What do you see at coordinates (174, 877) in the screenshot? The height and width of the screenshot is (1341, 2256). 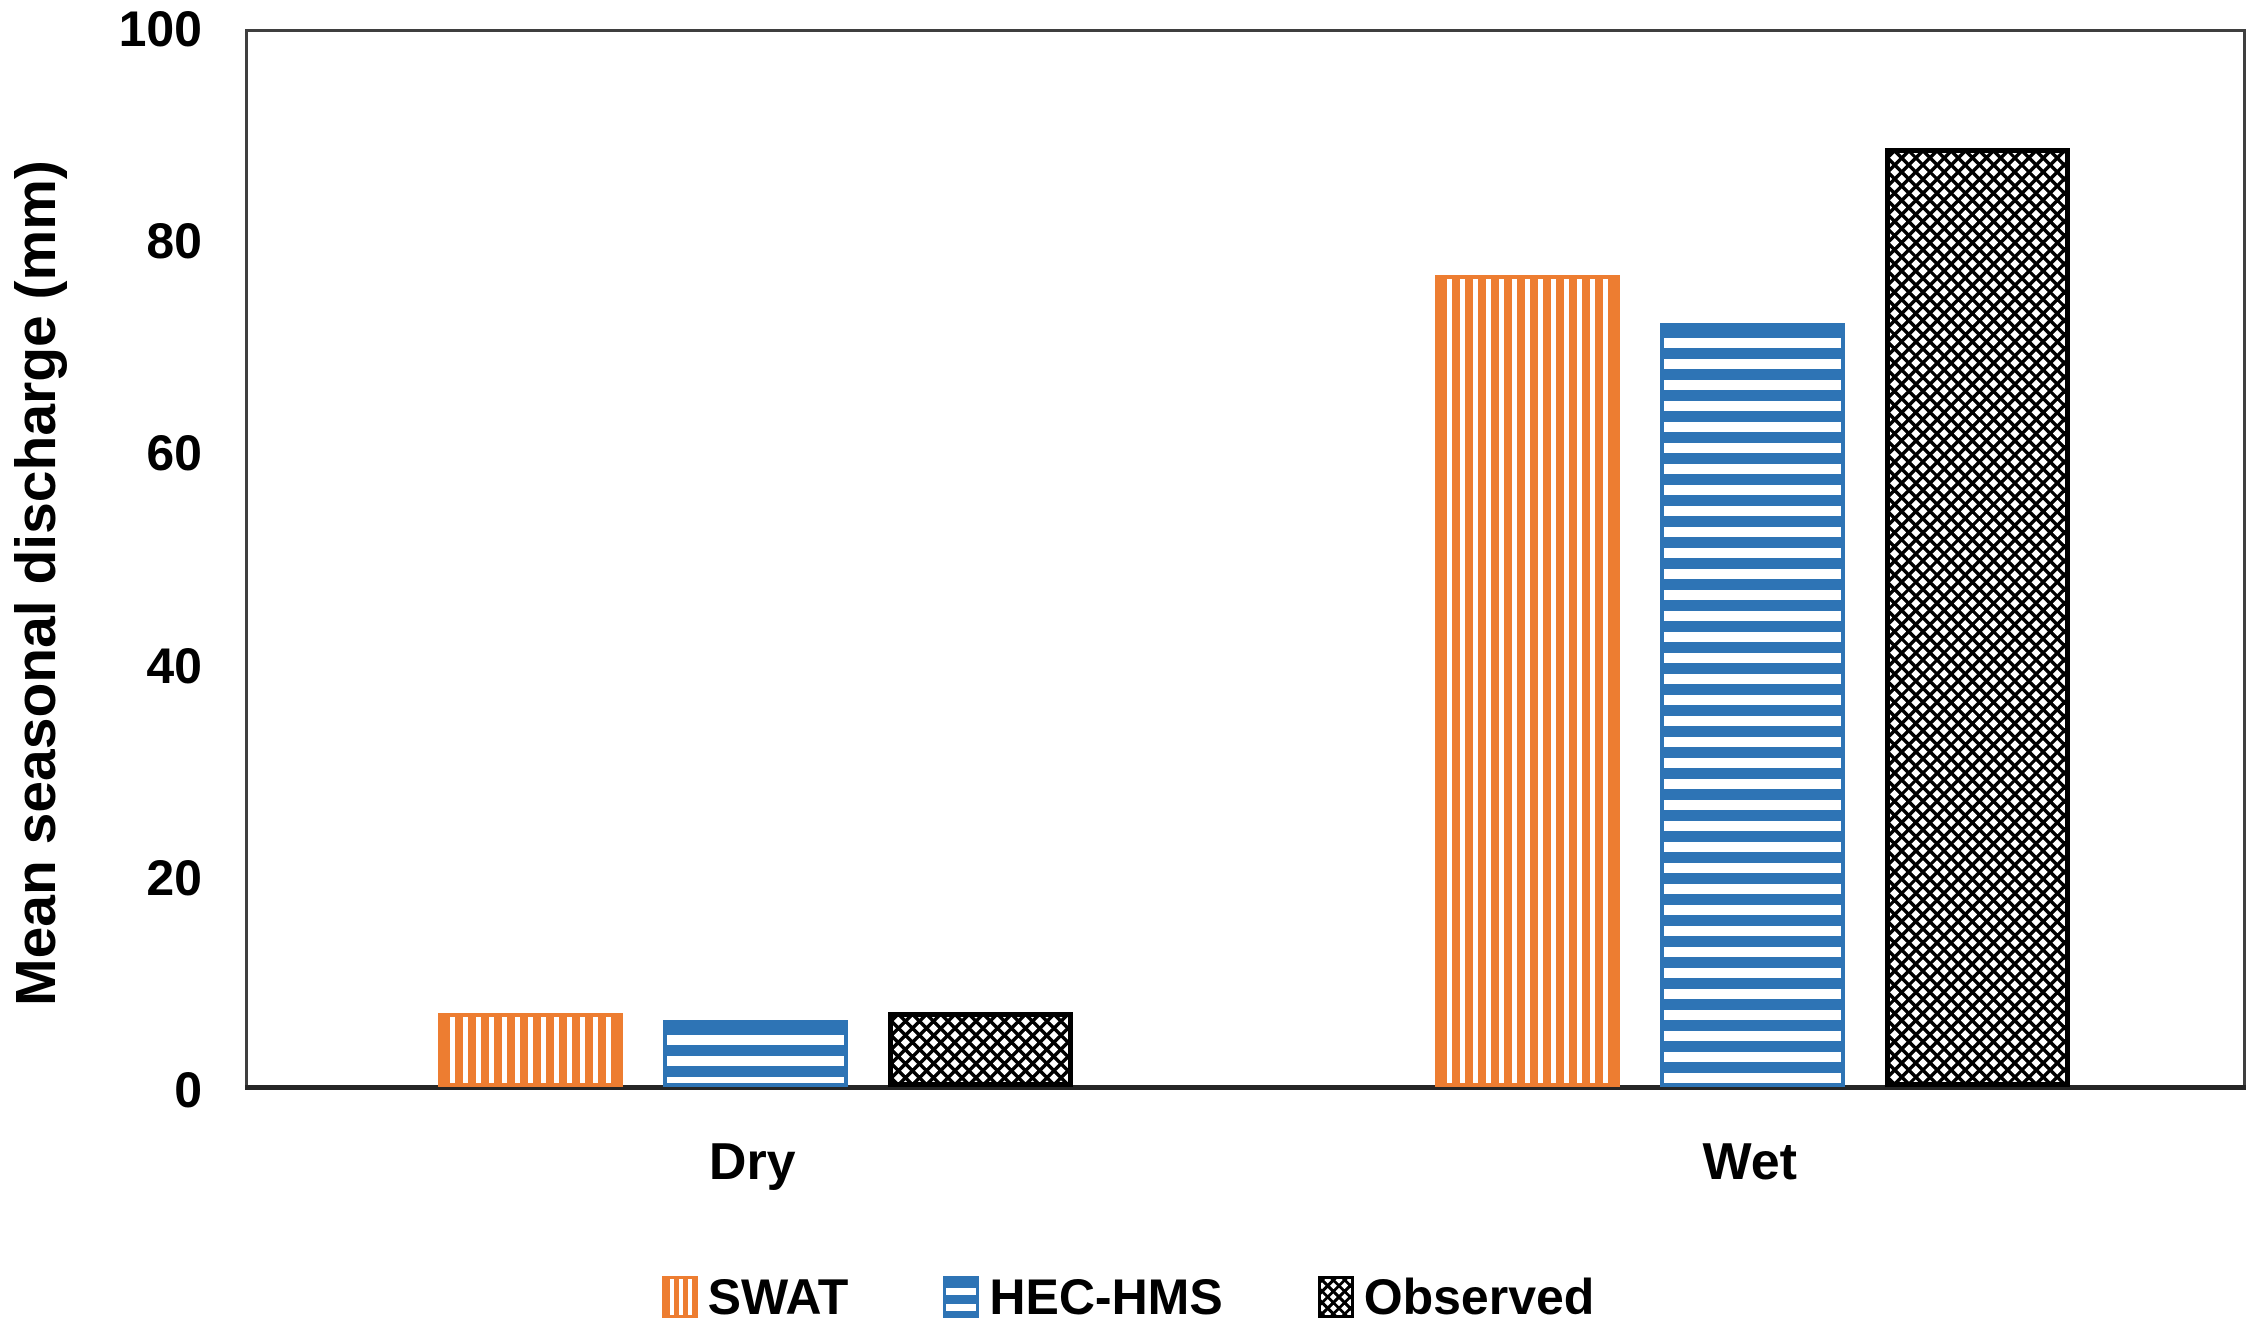 I see `y-tick-label: 20` at bounding box center [174, 877].